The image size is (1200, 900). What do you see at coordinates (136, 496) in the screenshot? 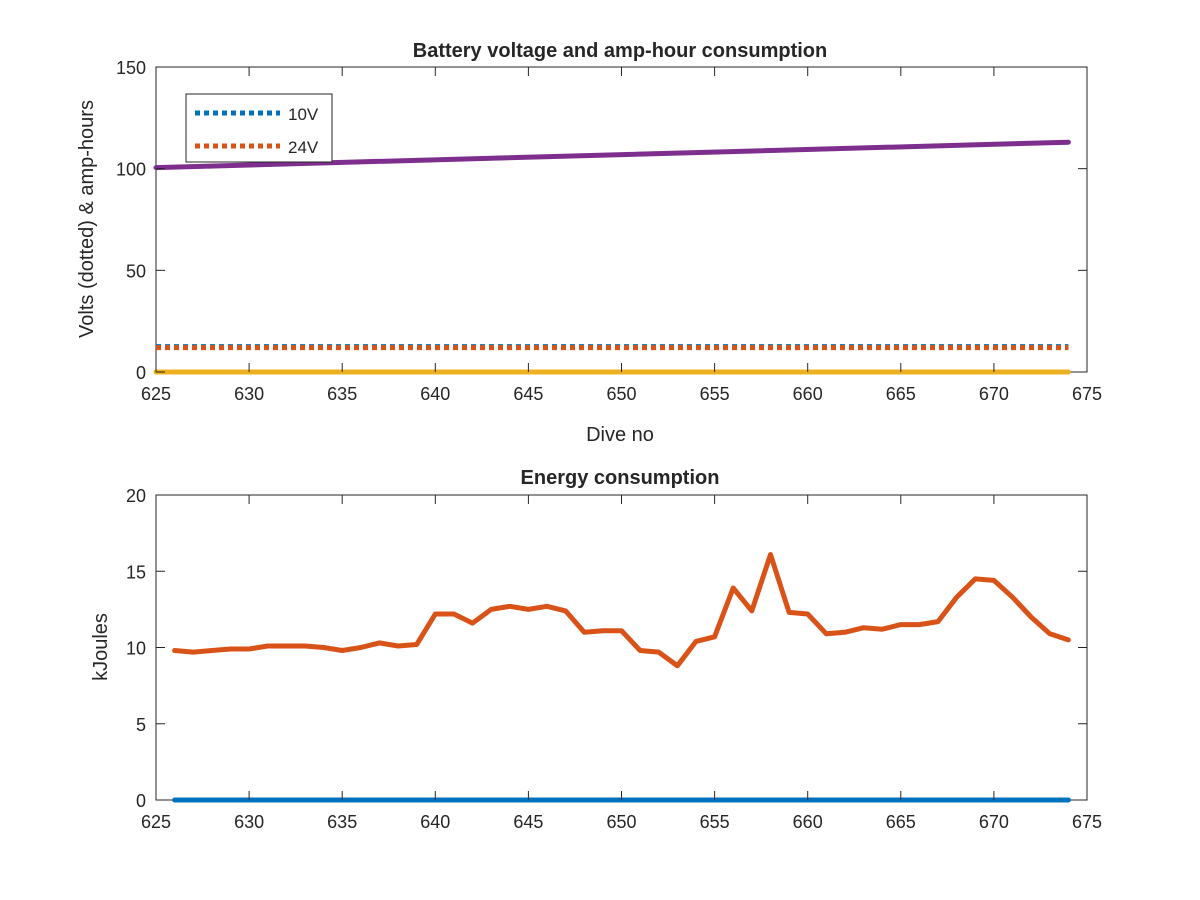
I see `bottom-y-tick-label: 20` at bounding box center [136, 496].